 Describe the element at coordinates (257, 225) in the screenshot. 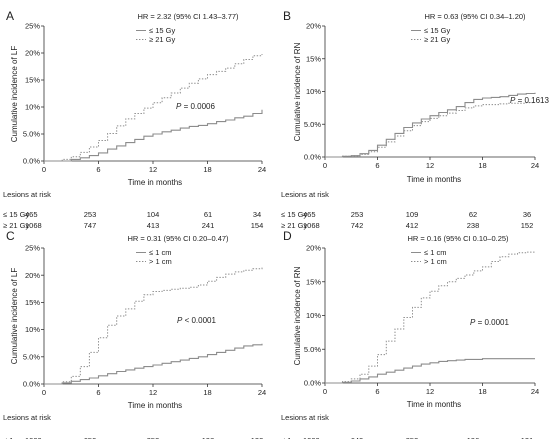

I see `risk-count: 154` at that location.